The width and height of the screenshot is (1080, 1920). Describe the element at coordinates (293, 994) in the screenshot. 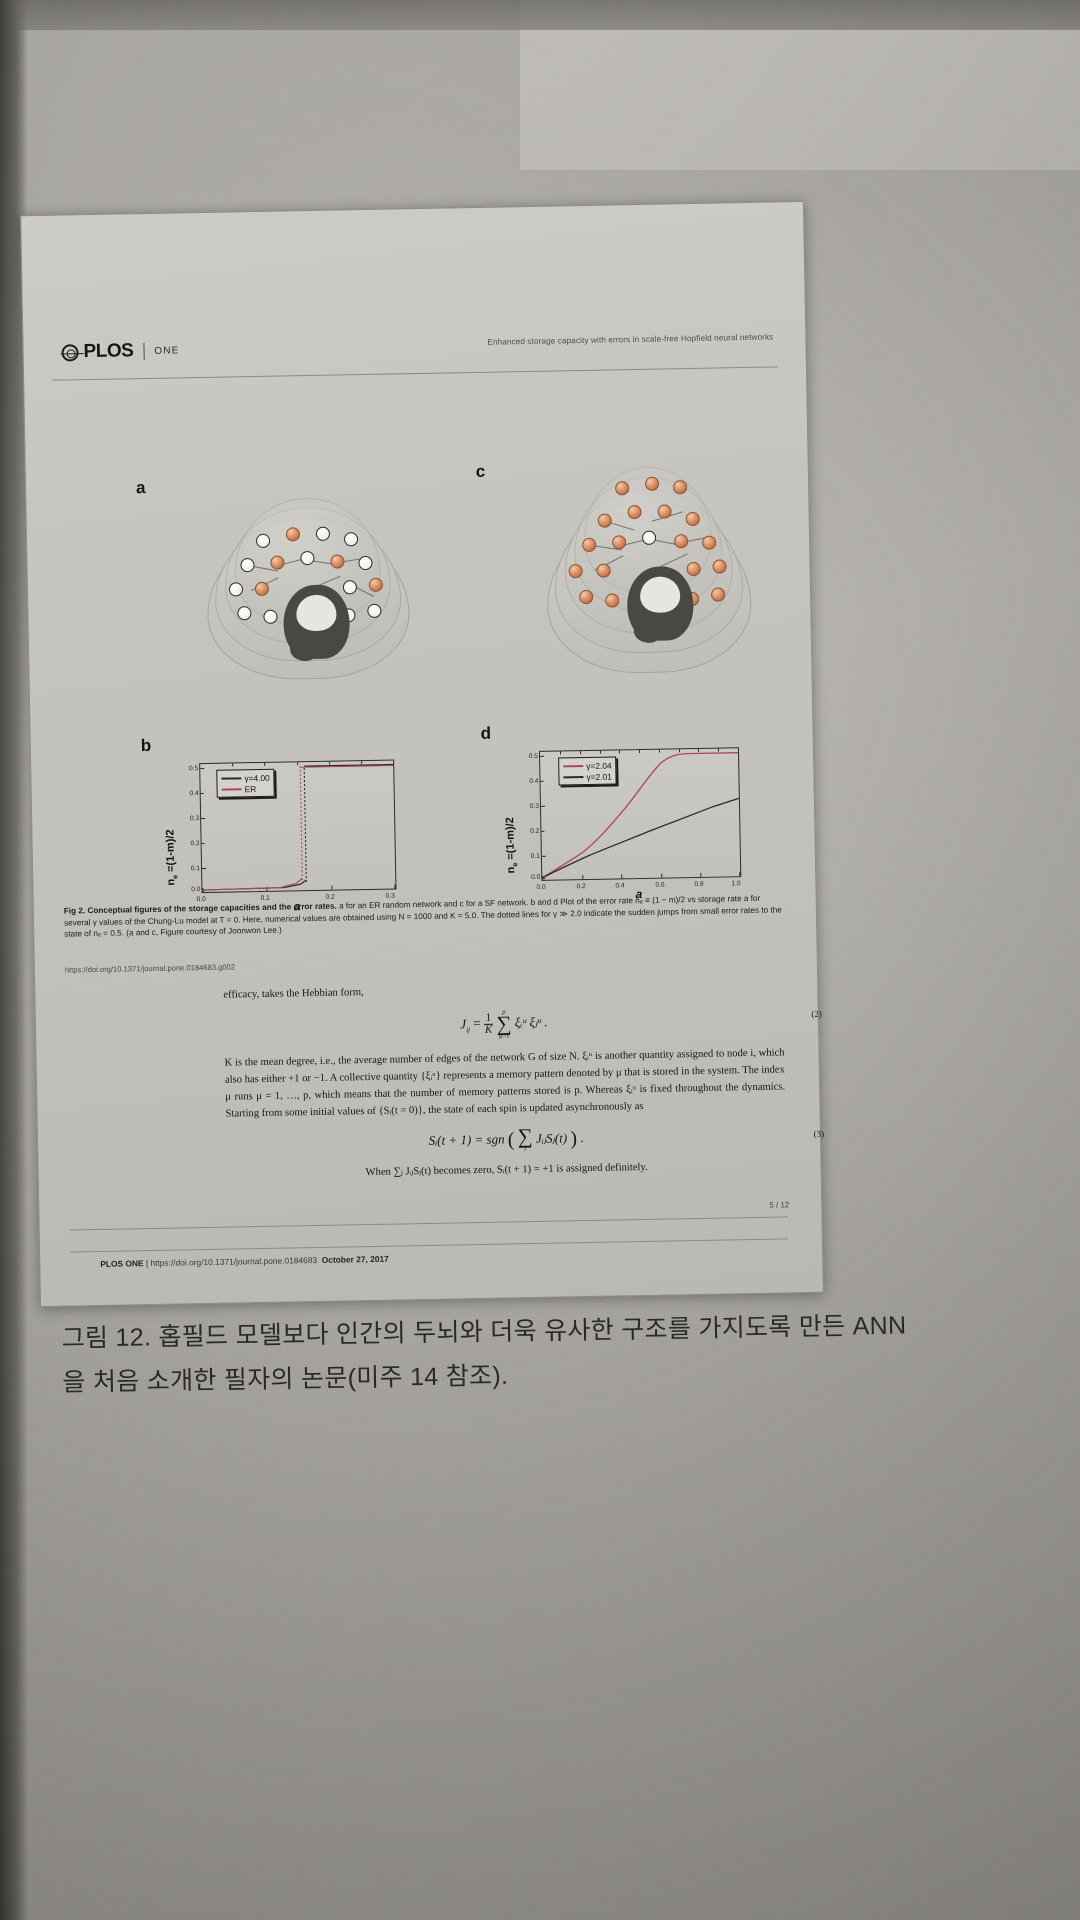

I see `lead-in-text: efficacy, takes the Hebbian form,` at that location.